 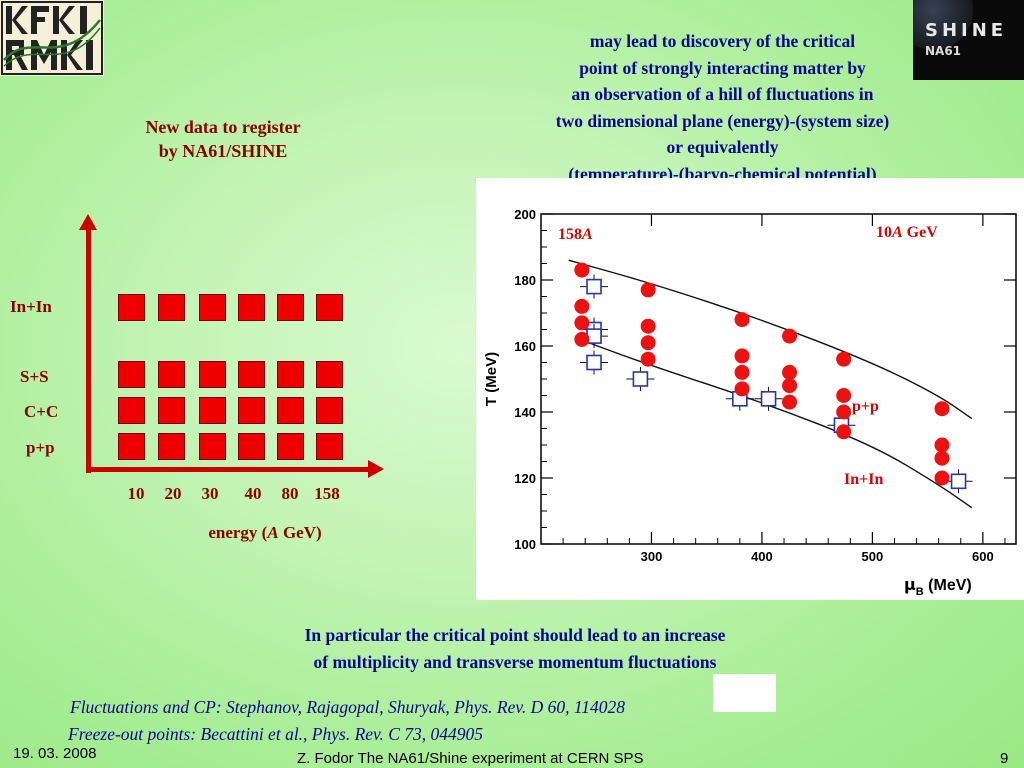 What do you see at coordinates (253, 493) in the screenshot?
I see `energy-tick-label: 40` at bounding box center [253, 493].